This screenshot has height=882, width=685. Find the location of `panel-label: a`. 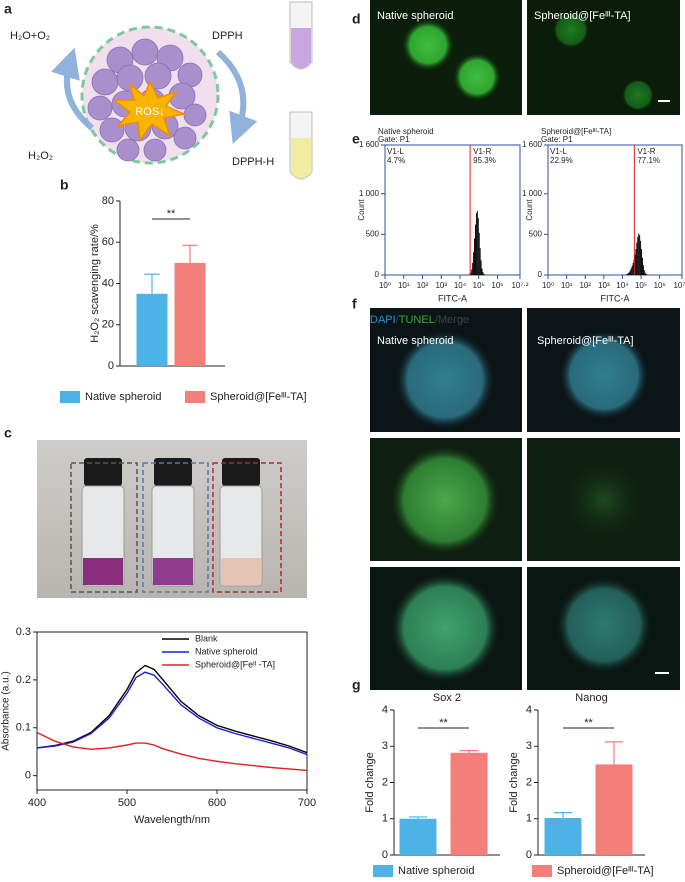

panel-label: a is located at coordinates (8, 9).